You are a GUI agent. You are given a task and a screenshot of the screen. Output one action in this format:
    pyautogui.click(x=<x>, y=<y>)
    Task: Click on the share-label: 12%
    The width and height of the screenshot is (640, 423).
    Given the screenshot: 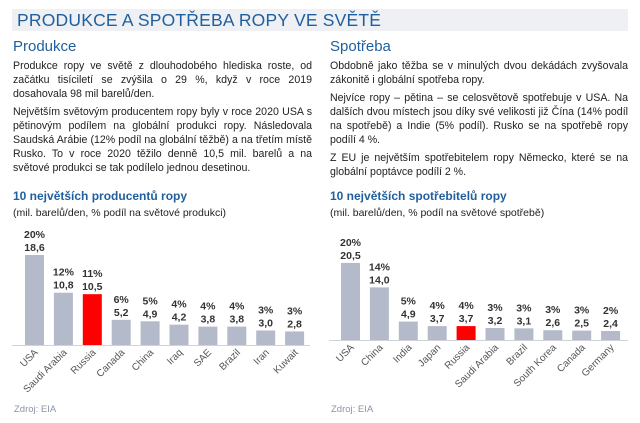 What is the action you would take?
    pyautogui.click(x=64, y=273)
    